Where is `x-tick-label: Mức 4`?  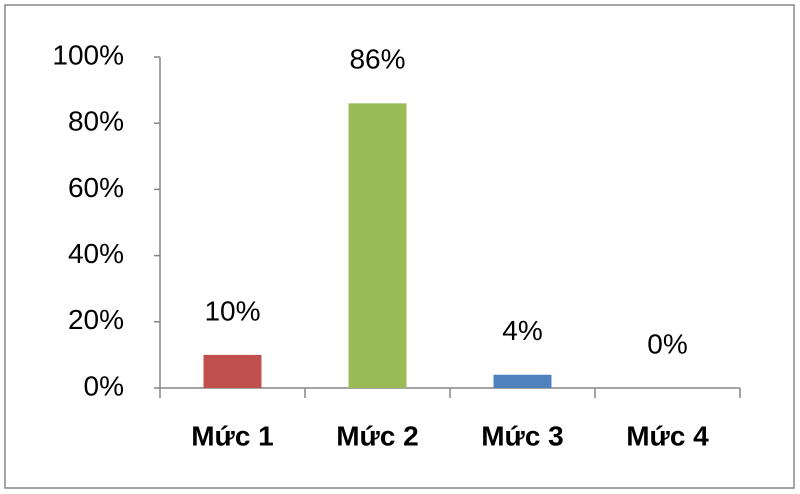 x-tick-label: Mức 4 is located at coordinates (667, 435).